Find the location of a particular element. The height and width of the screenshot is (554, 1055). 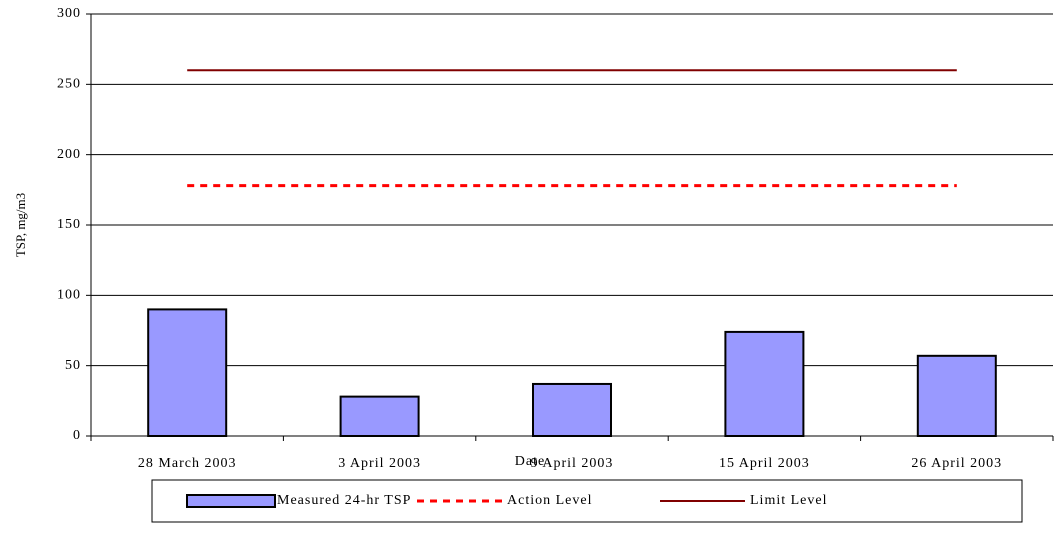

x-tick-label: 15 April 2003 is located at coordinates (764, 463).